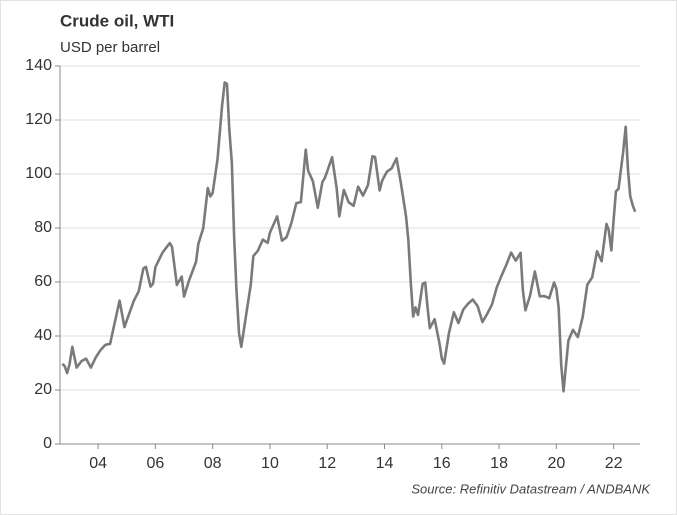  I want to click on y-tick-label: 60, so click(43, 281).